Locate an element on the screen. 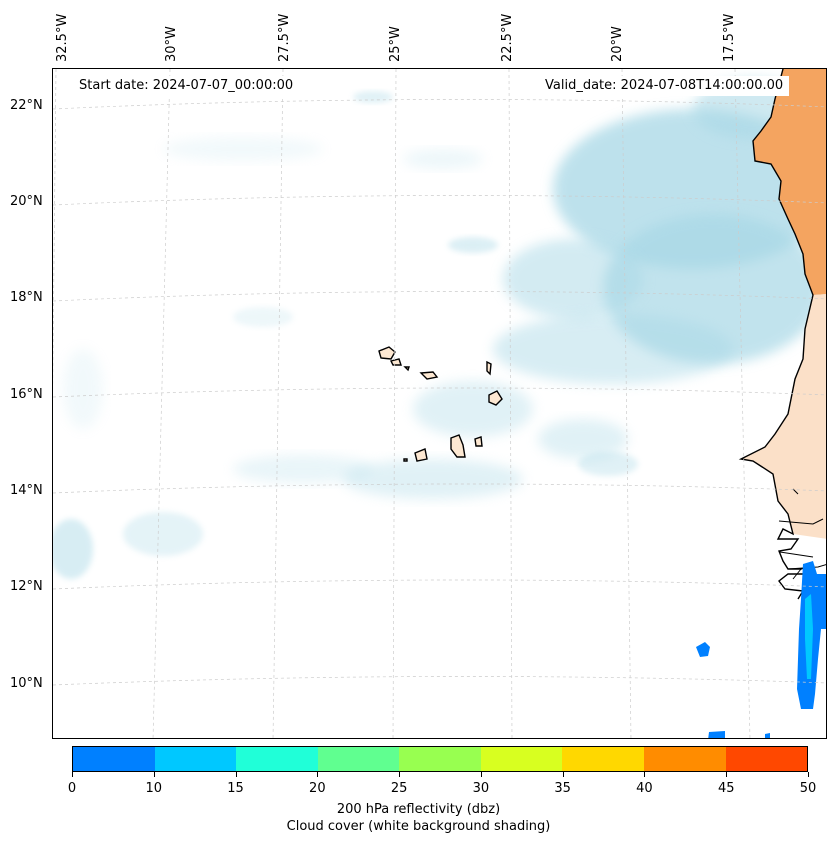  lat-label-16n: 16°N is located at coordinates (26, 394).